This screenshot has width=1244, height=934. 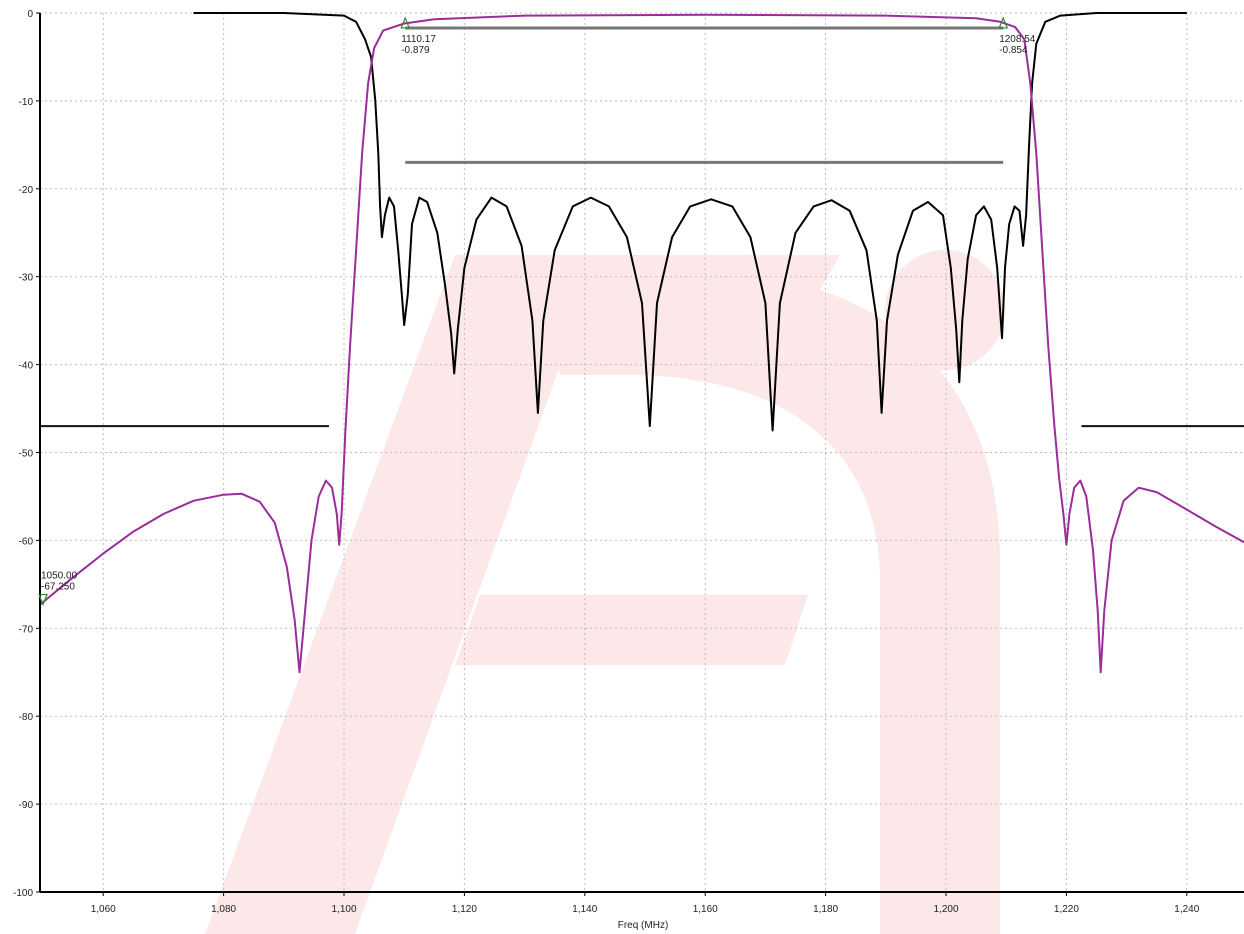 I want to click on y-tick-label: -60, so click(x=26, y=541).